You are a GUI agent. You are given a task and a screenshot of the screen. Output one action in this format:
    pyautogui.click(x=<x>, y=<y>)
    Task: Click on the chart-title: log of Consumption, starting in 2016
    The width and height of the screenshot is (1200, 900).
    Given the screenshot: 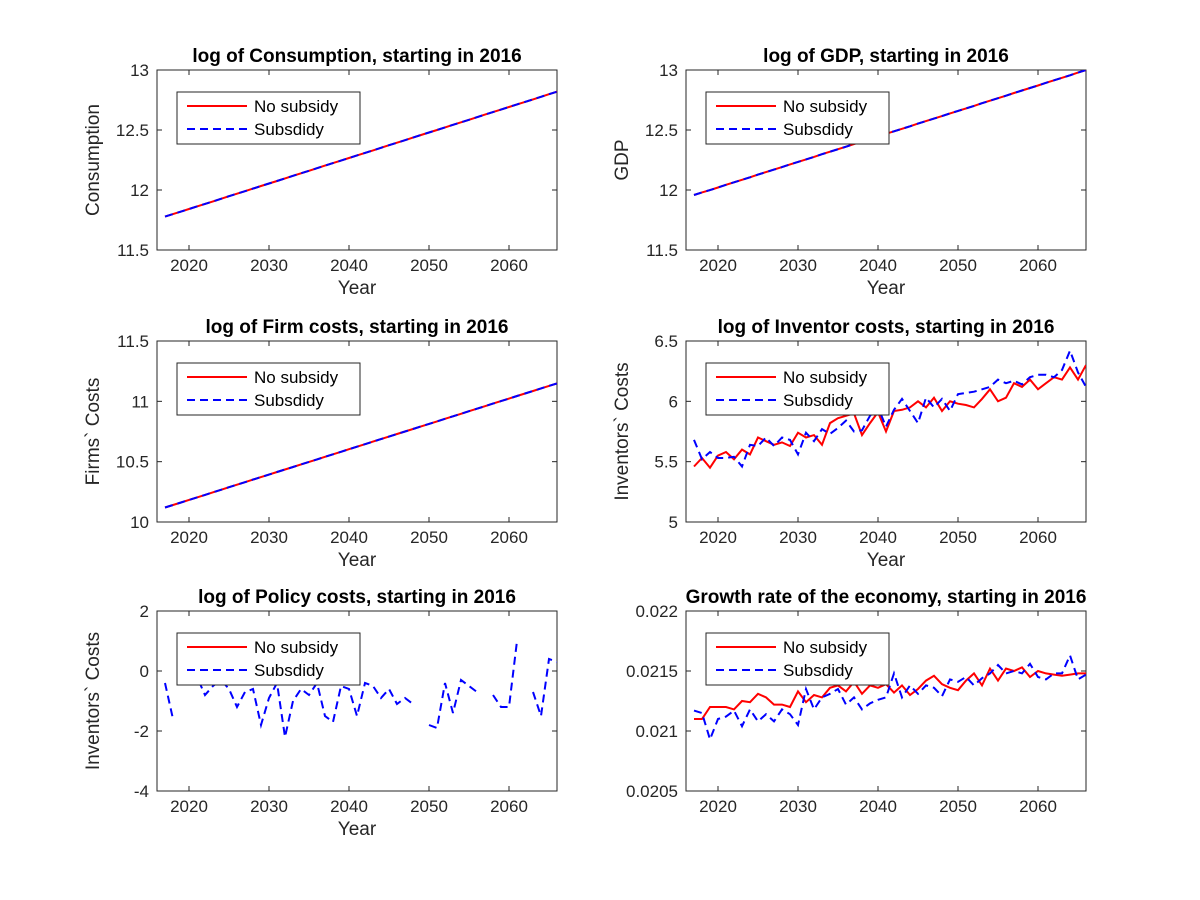 What is the action you would take?
    pyautogui.click(x=356, y=56)
    